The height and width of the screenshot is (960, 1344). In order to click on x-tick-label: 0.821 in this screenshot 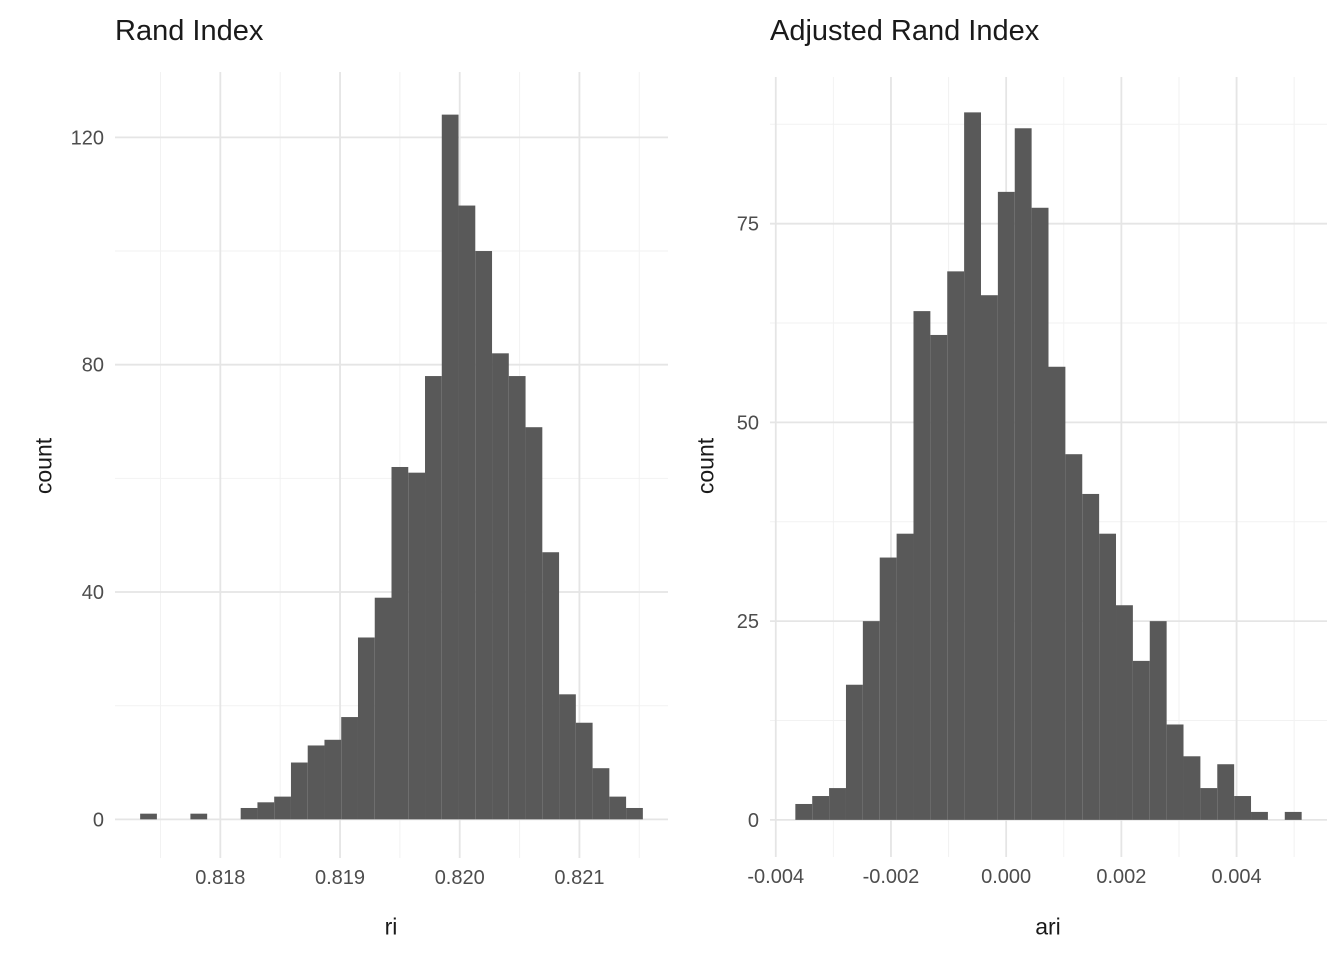, I will do `click(579, 878)`.